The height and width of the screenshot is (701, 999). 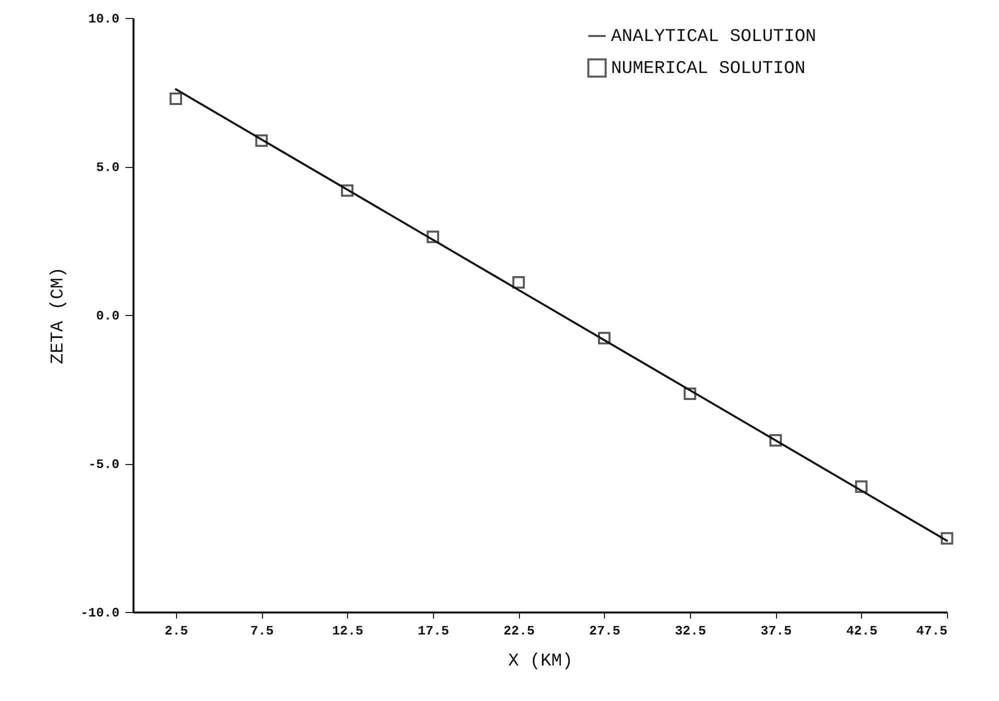 What do you see at coordinates (605, 631) in the screenshot?
I see `x-tick-label: 27.5` at bounding box center [605, 631].